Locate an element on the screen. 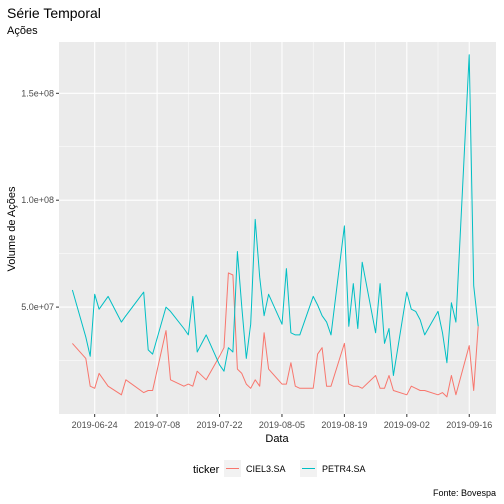  chart-caption: Fonte: Bovespa is located at coordinates (464, 493).